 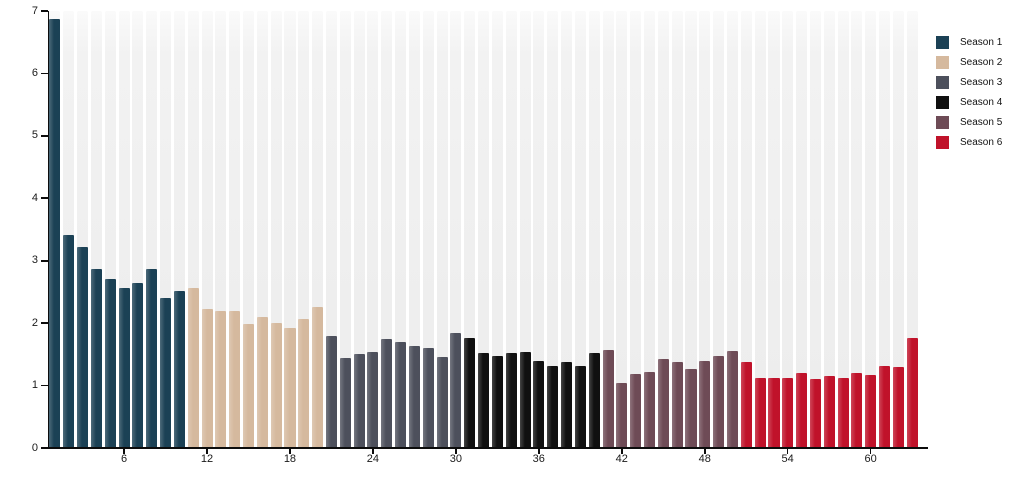 I want to click on legend-item-season-4: Season 4, so click(x=969, y=102).